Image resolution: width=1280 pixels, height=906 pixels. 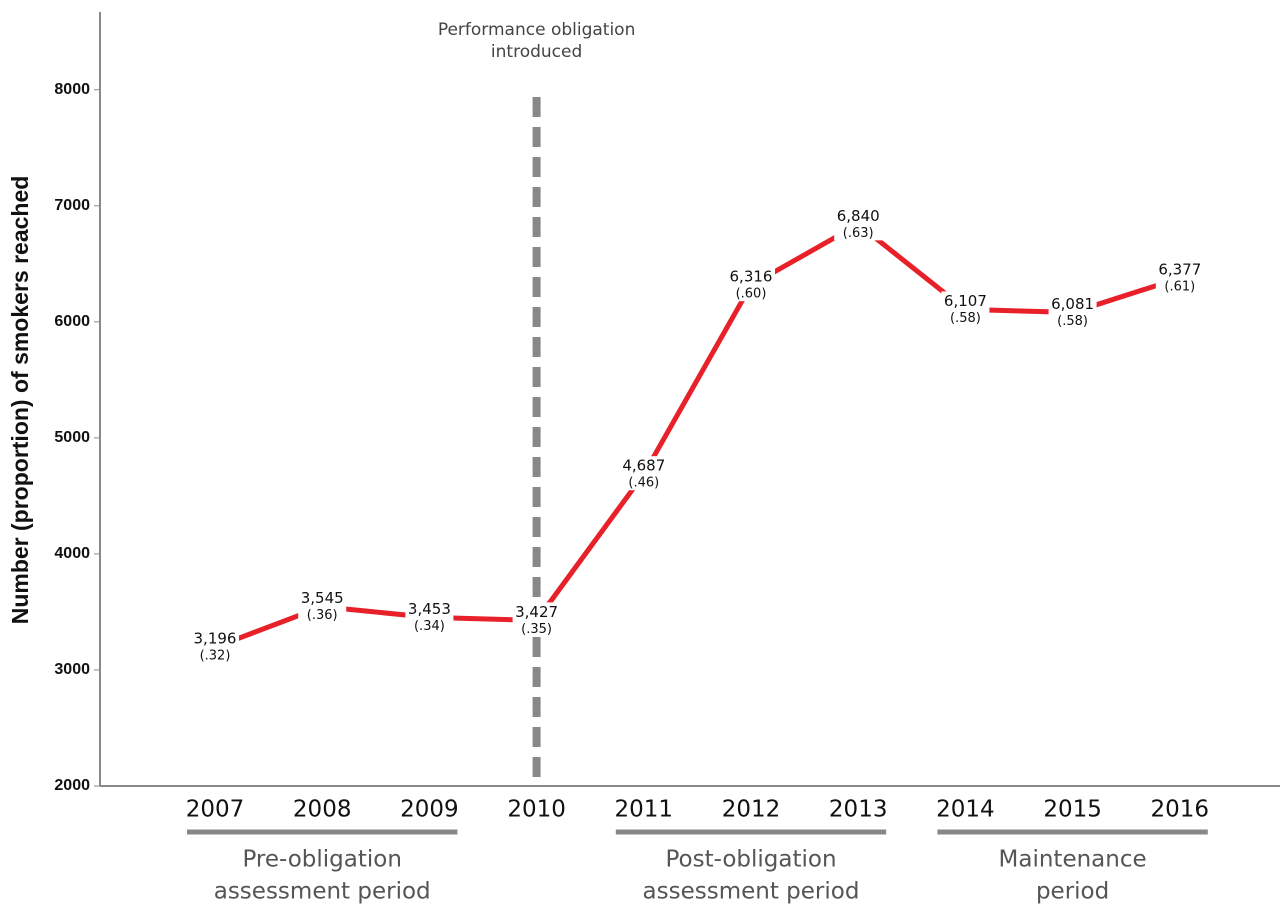 What do you see at coordinates (536, 52) in the screenshot?
I see `annotation: introduced` at bounding box center [536, 52].